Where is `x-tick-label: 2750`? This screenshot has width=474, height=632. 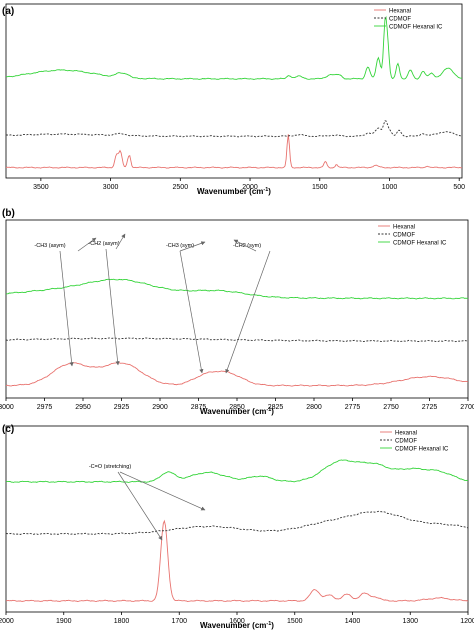 x-tick-label: 2750 is located at coordinates (391, 407).